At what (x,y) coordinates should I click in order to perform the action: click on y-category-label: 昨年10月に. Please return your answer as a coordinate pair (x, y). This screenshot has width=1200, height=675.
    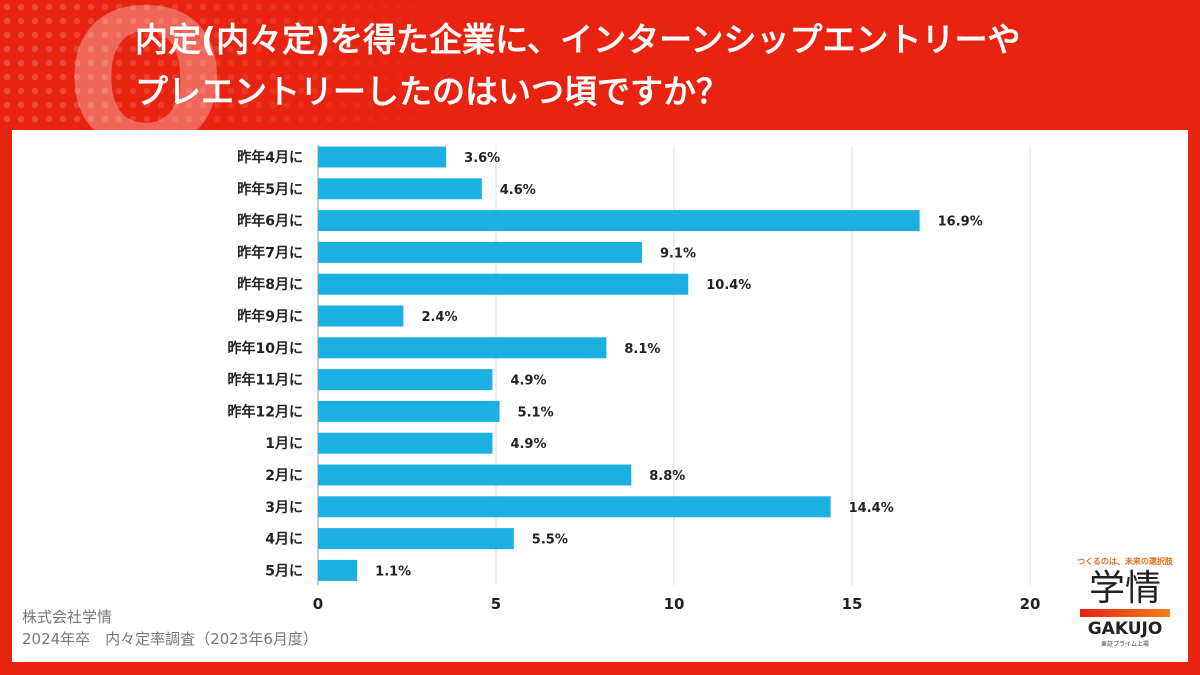
    Looking at the image, I should click on (265, 348).